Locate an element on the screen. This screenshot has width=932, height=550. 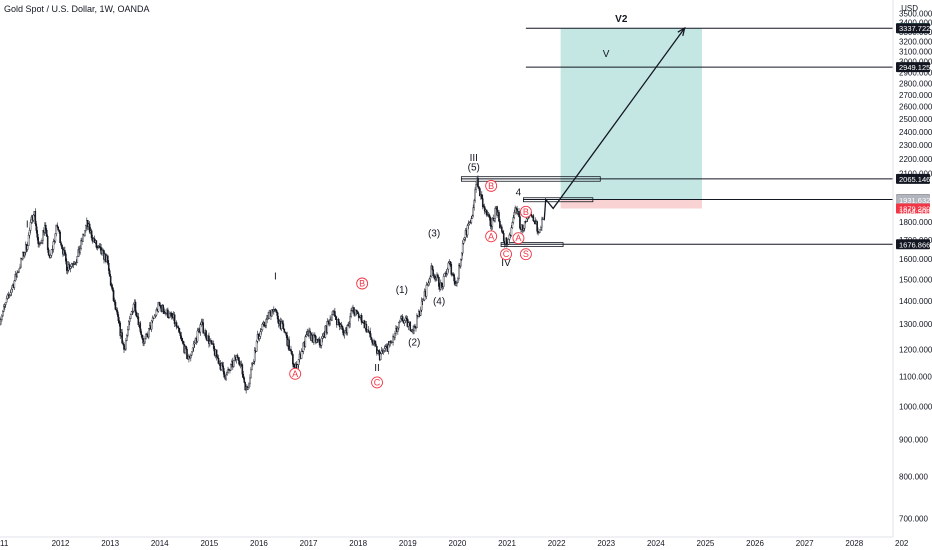
time-tick-label: 2023 is located at coordinates (606, 543).